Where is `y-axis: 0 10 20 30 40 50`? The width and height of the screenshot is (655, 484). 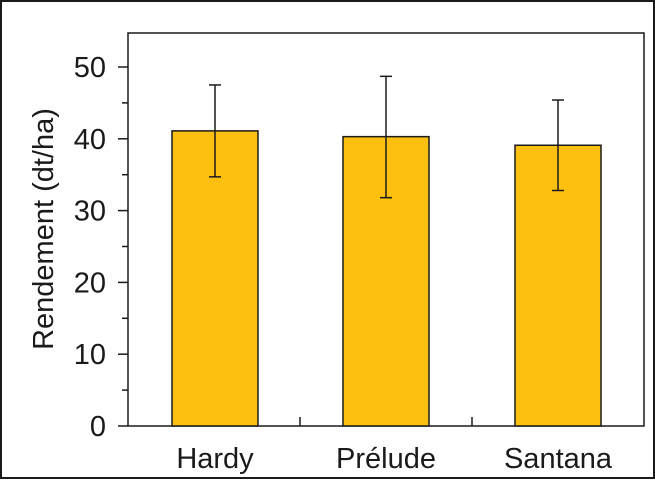
y-axis: 0 10 20 30 40 50 is located at coordinates (101, 247).